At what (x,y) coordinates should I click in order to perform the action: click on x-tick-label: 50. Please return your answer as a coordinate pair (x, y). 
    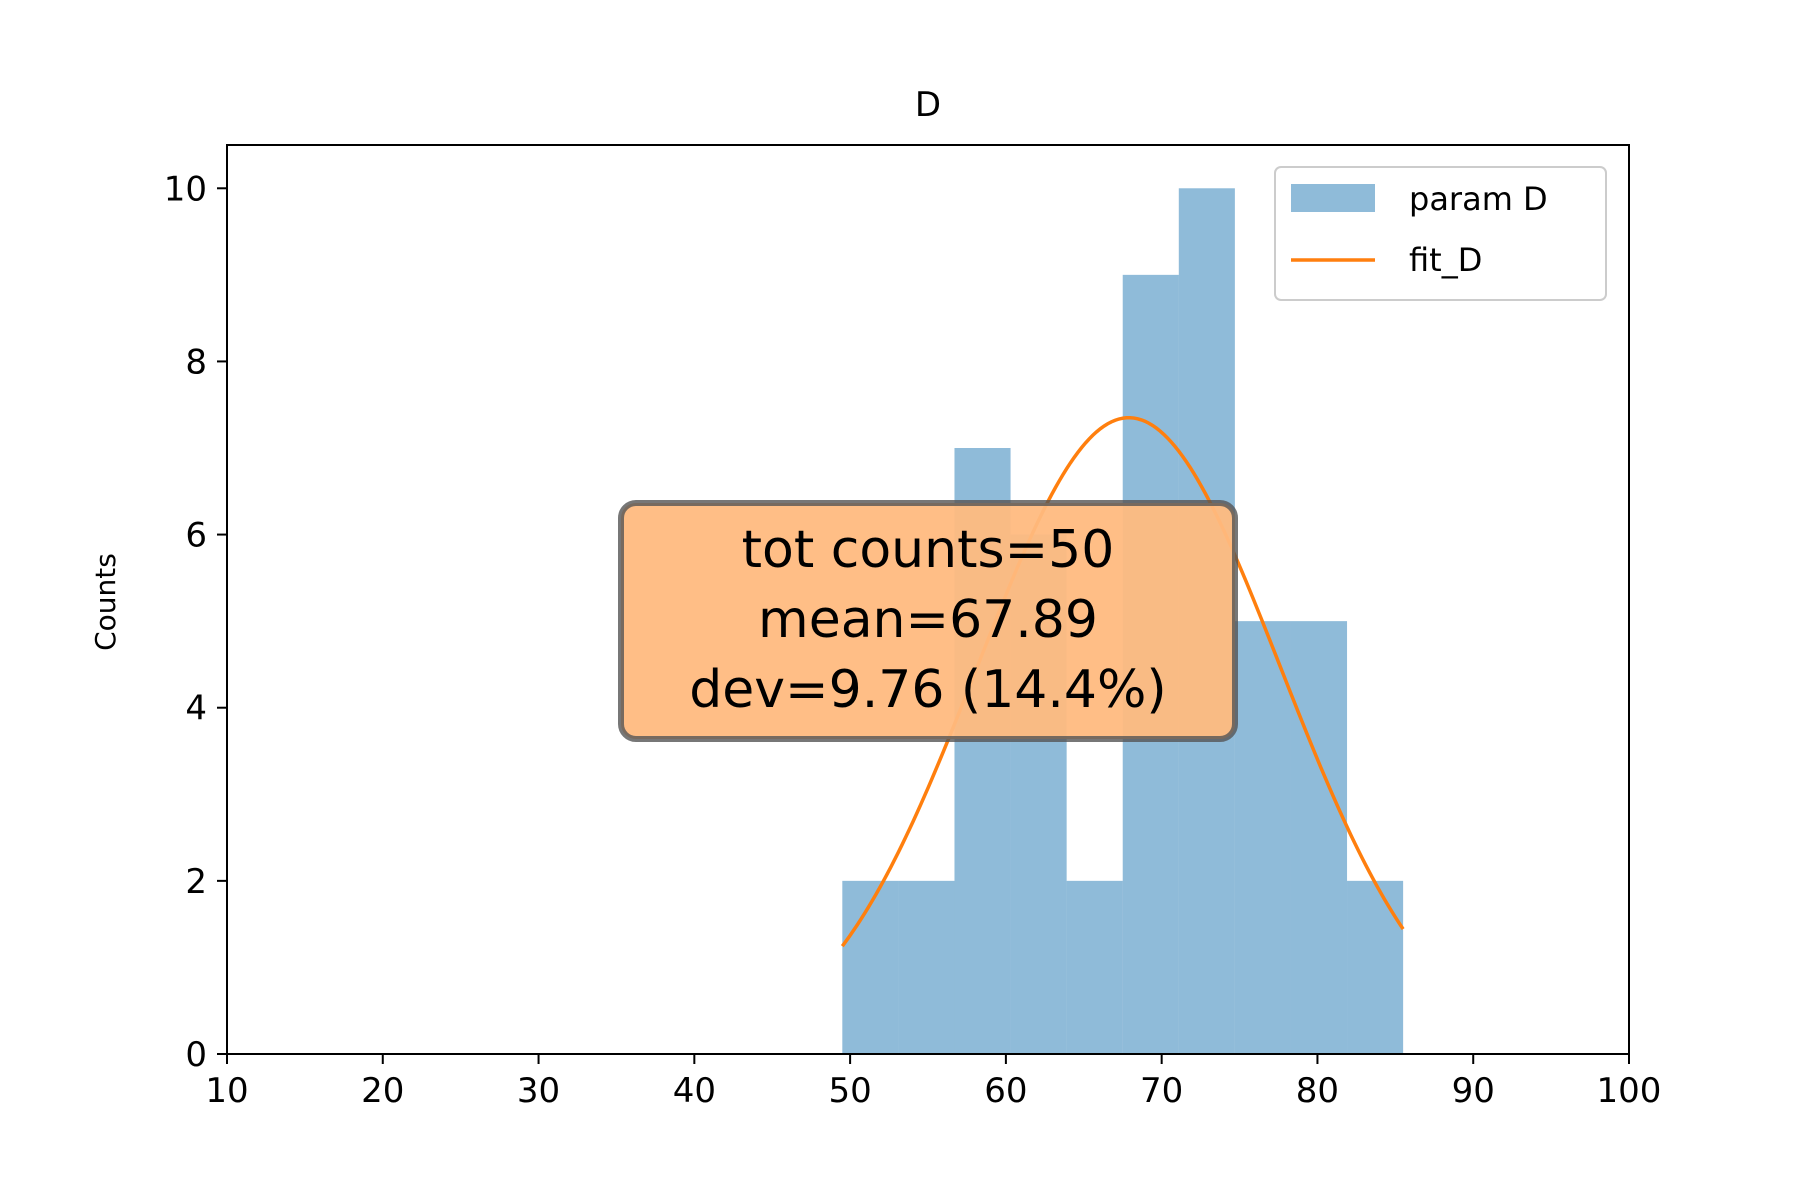
    Looking at the image, I should click on (849, 1091).